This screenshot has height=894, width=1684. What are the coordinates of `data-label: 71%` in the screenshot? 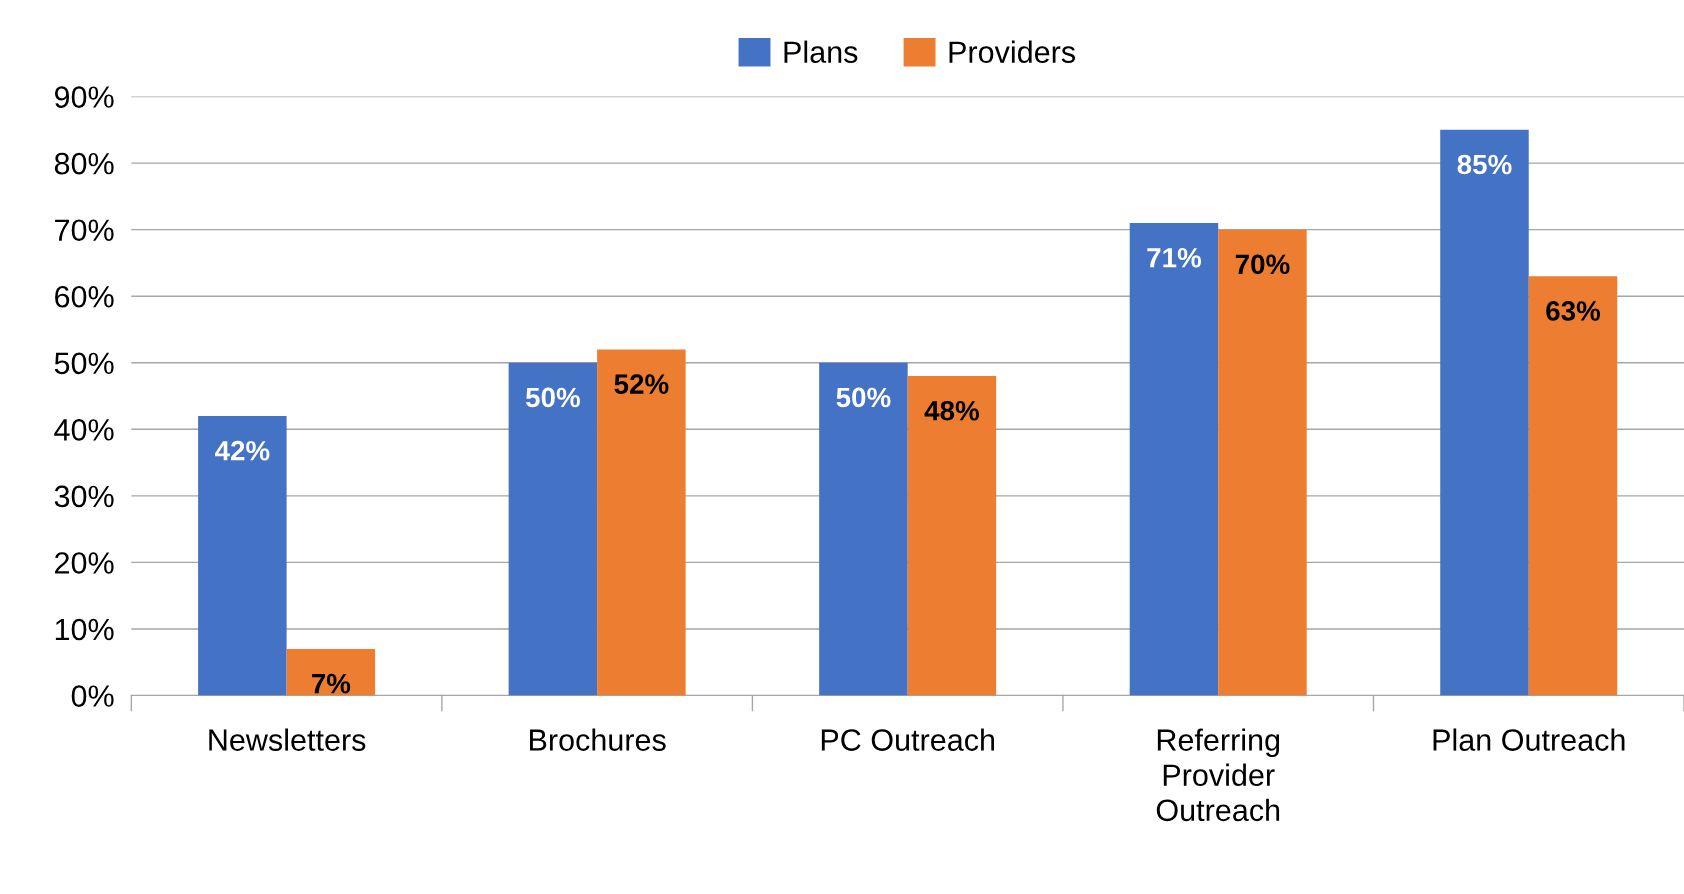 It's located at (1174, 257).